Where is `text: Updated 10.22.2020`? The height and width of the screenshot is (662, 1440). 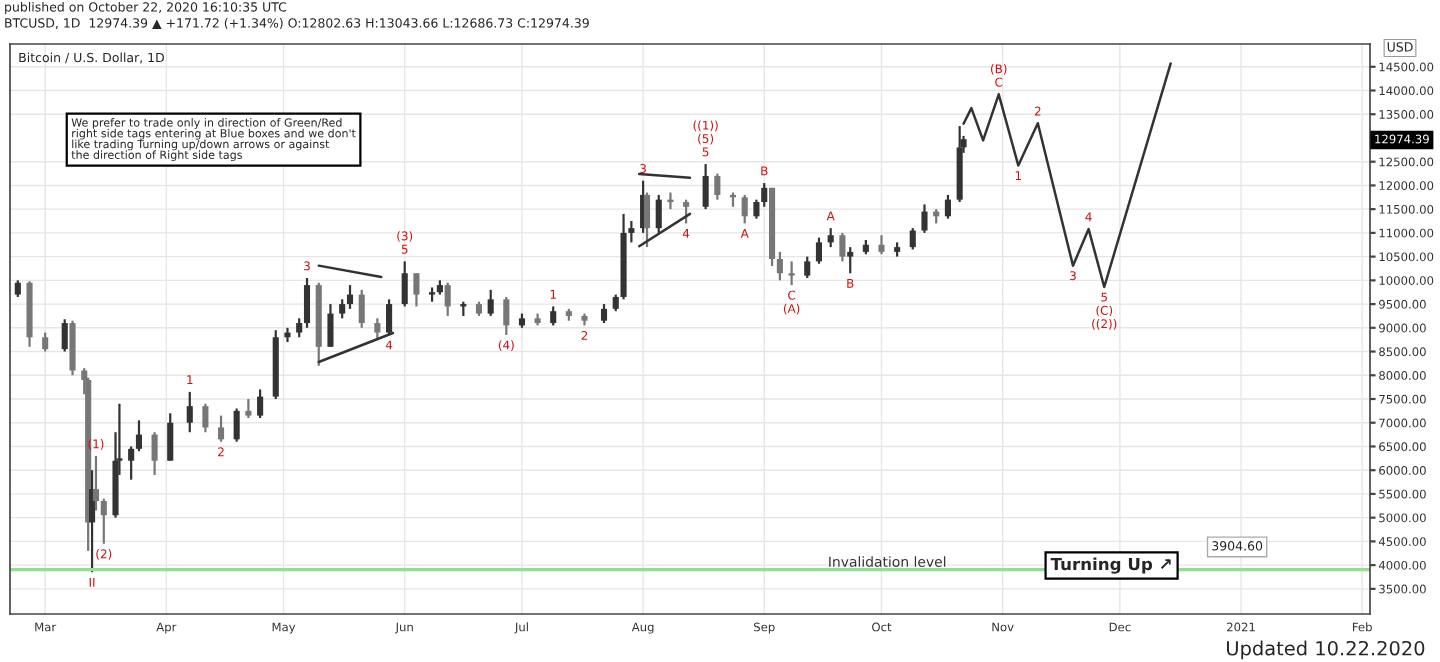
text: Updated 10.22.2020 is located at coordinates (1326, 650).